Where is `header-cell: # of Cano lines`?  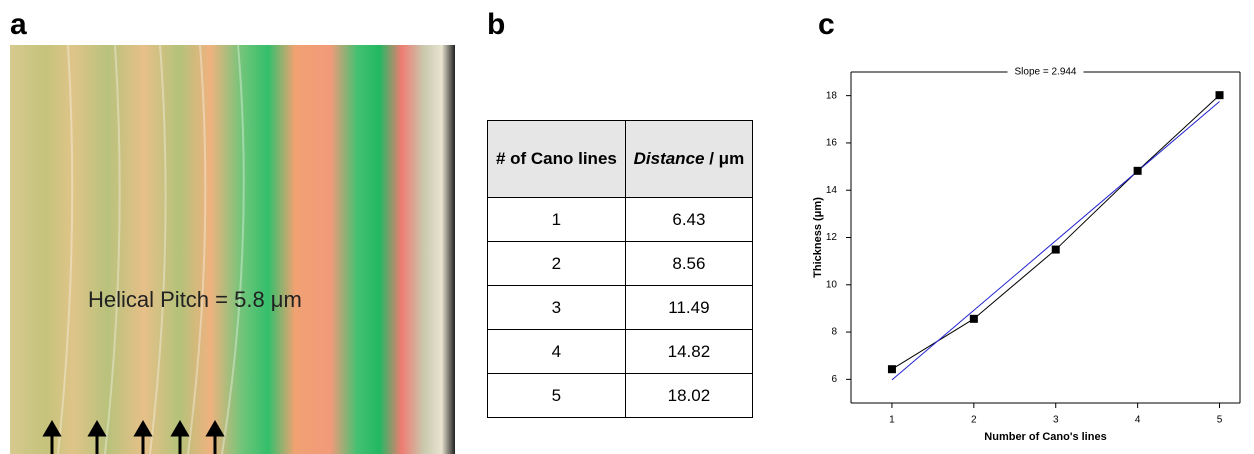
header-cell: # of Cano lines is located at coordinates (556, 159).